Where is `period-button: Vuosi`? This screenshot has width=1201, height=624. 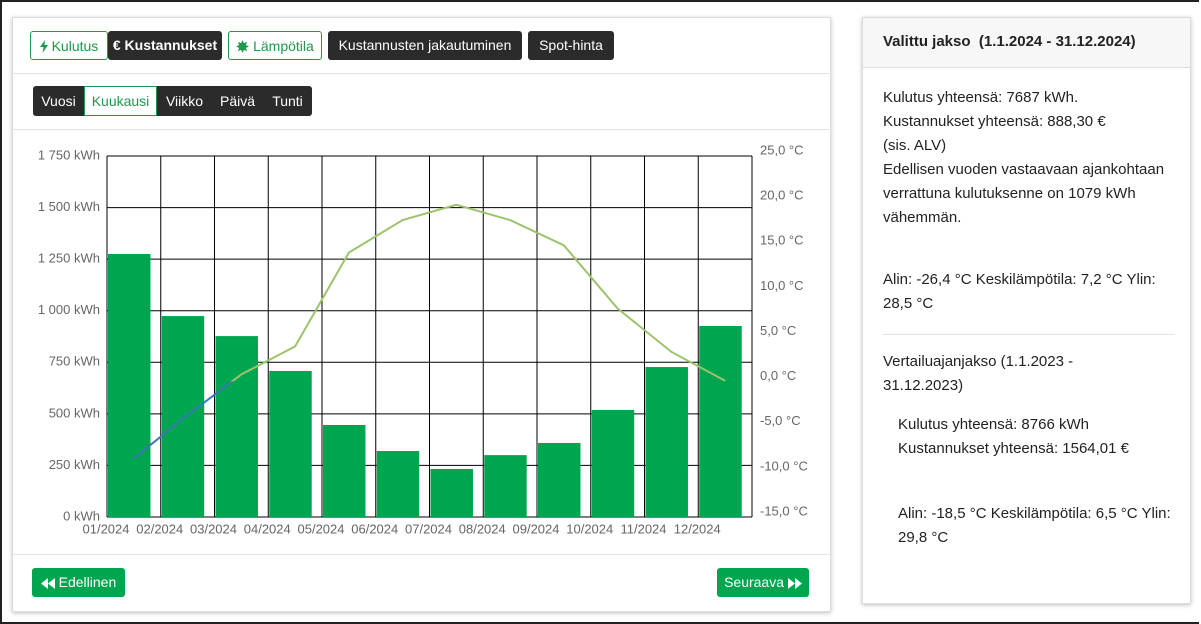
period-button: Vuosi is located at coordinates (58, 101).